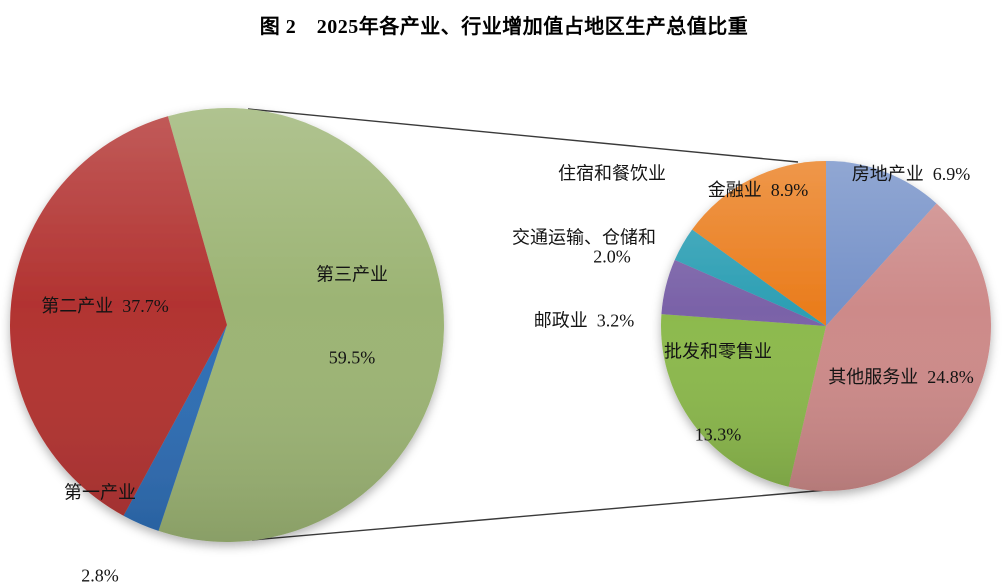  Describe the element at coordinates (718, 351) in the screenshot. I see `label-wholesale-retail-name: 批发和零售业` at that location.